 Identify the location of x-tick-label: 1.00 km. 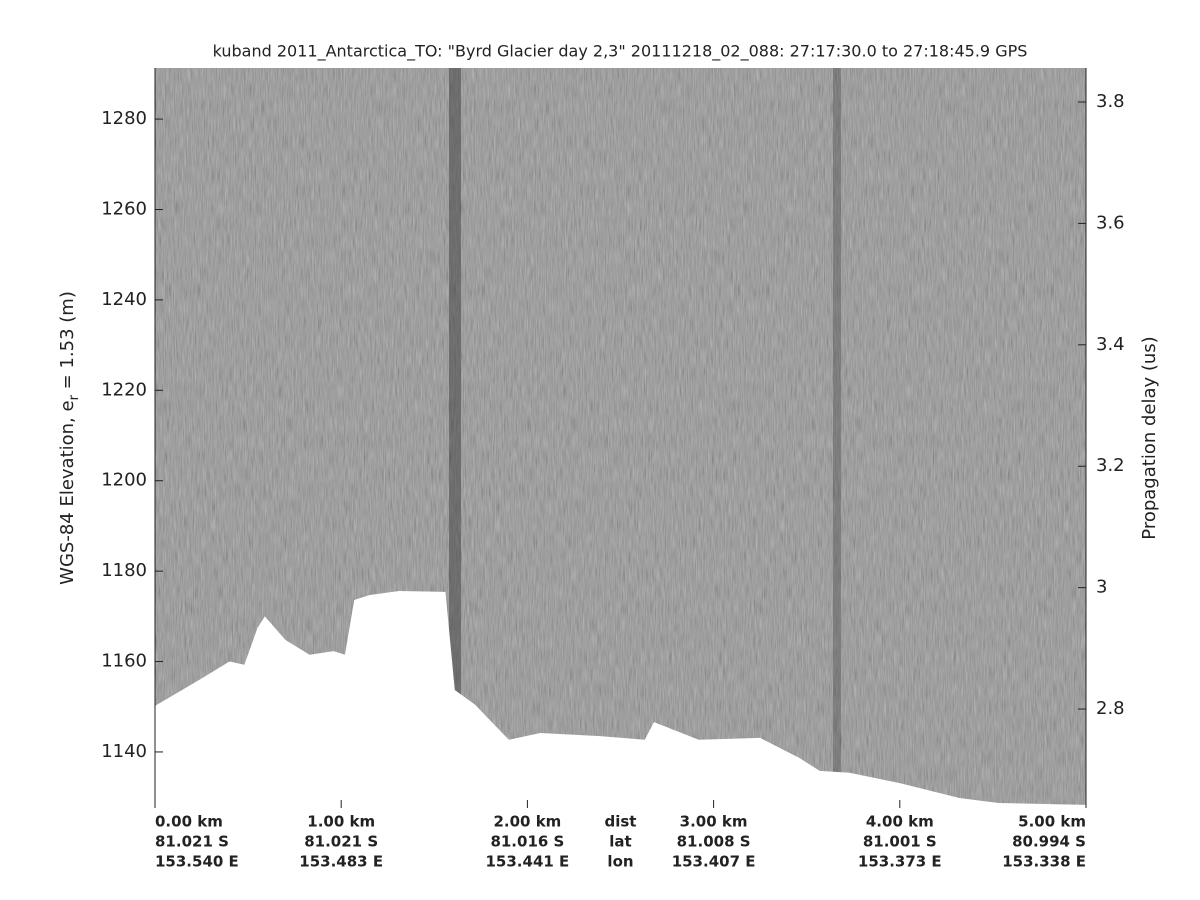
(341, 822).